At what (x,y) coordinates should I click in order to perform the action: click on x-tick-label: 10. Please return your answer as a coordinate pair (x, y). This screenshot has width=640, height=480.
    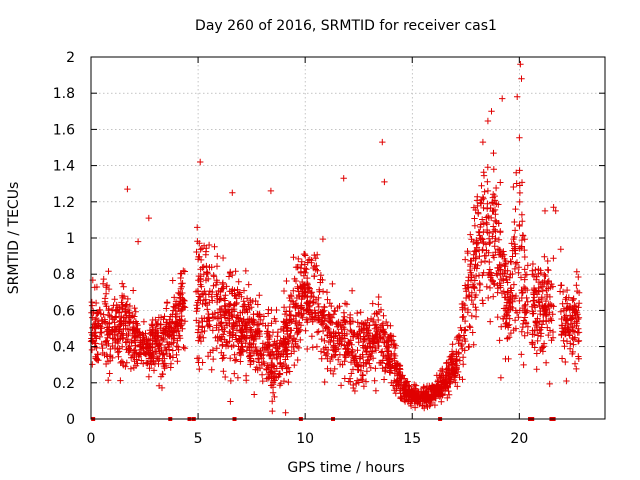
    Looking at the image, I should click on (305, 439).